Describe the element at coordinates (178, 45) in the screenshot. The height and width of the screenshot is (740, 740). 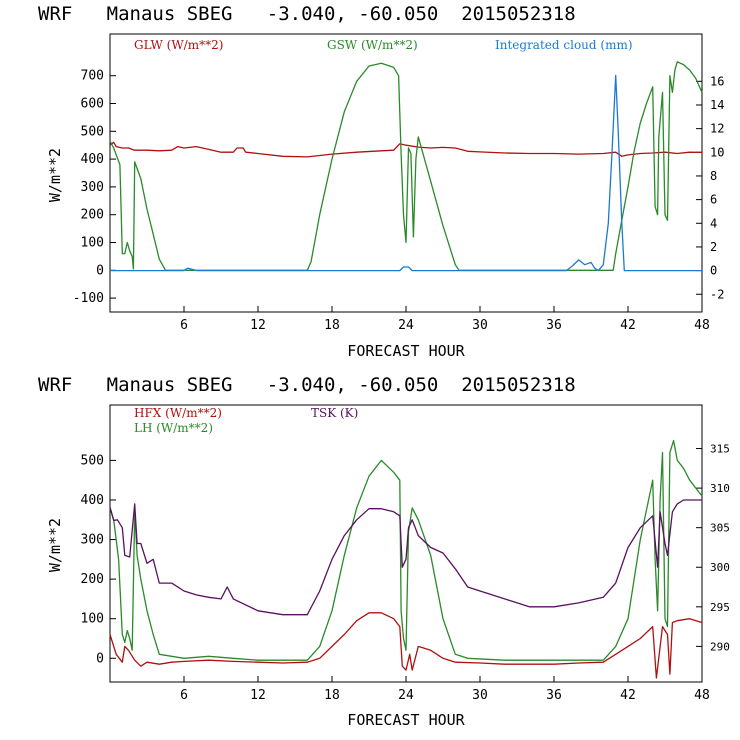
I see `legend-glw: GLW (W/m**2)` at that location.